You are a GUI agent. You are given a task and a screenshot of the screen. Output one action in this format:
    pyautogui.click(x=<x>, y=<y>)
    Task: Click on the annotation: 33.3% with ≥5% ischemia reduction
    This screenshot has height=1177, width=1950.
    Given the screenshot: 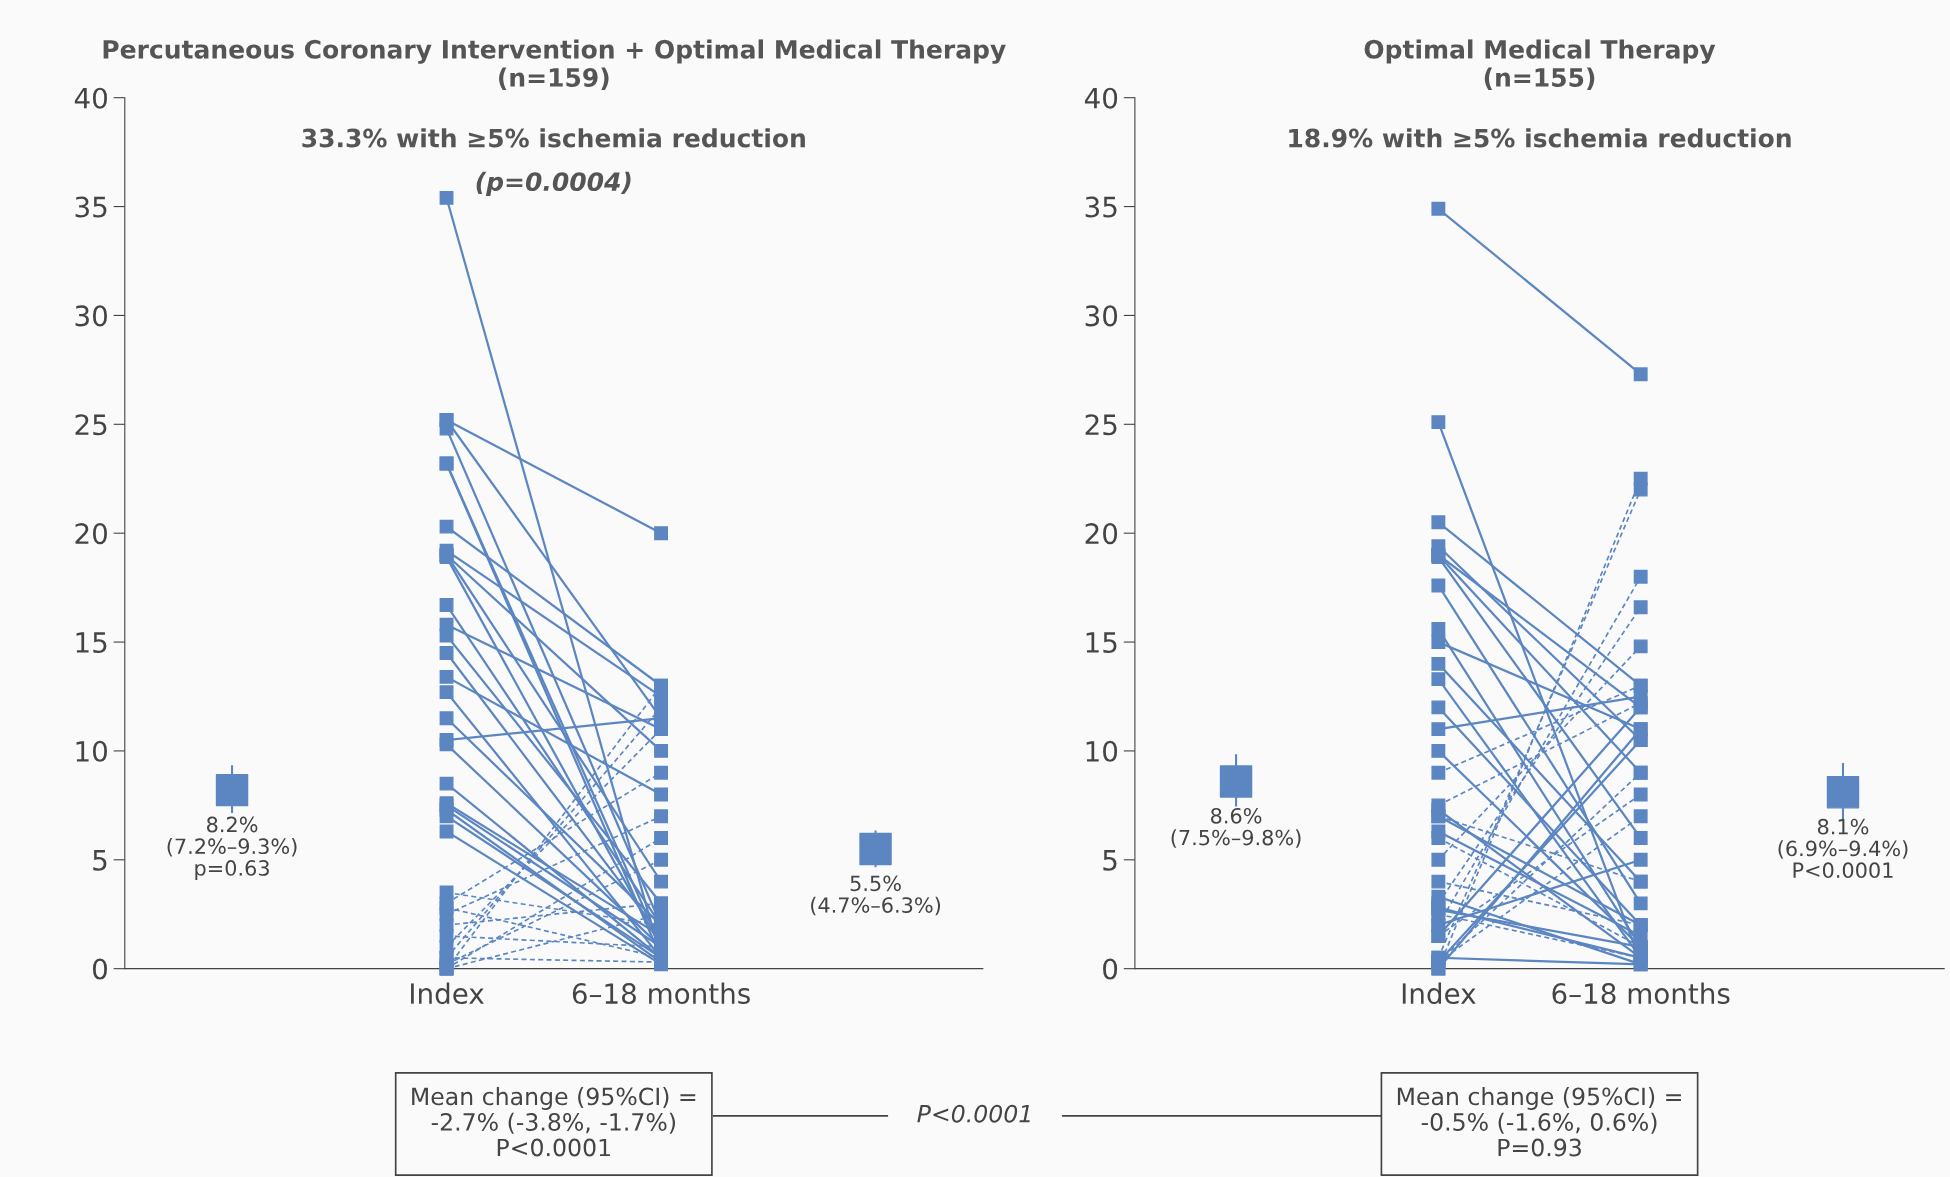 What is the action you would take?
    pyautogui.click(x=553, y=138)
    